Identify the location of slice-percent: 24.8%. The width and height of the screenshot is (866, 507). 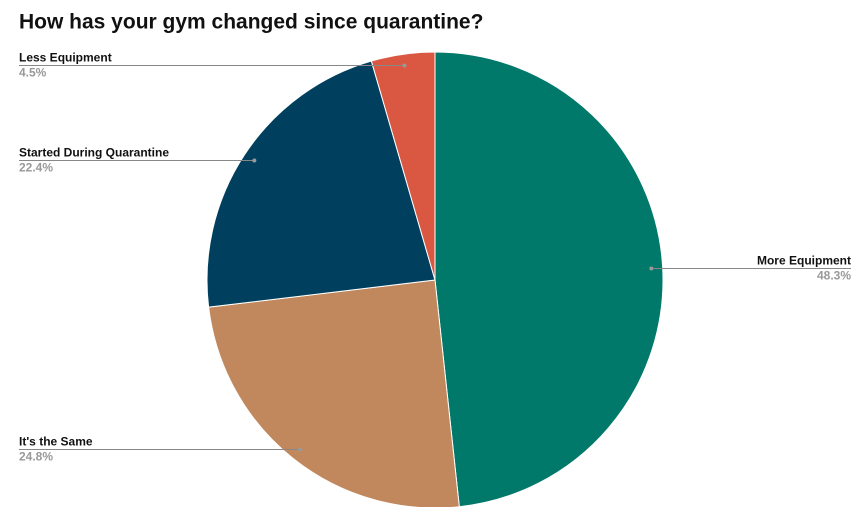
(36, 457).